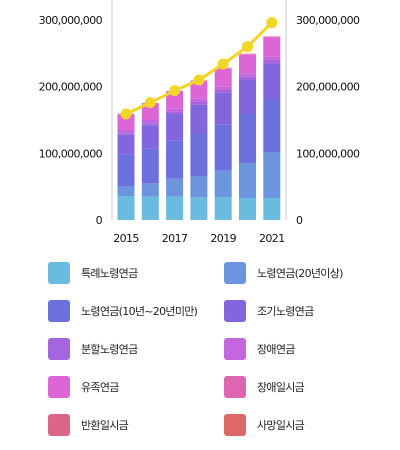 This screenshot has height=450, width=400. I want to click on legend-label: 유족연금, so click(100, 387).